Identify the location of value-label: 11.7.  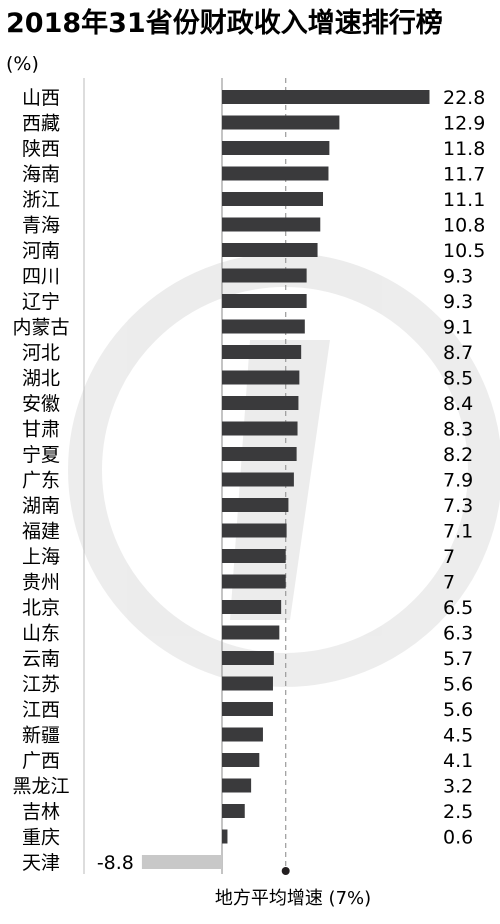
(464, 175).